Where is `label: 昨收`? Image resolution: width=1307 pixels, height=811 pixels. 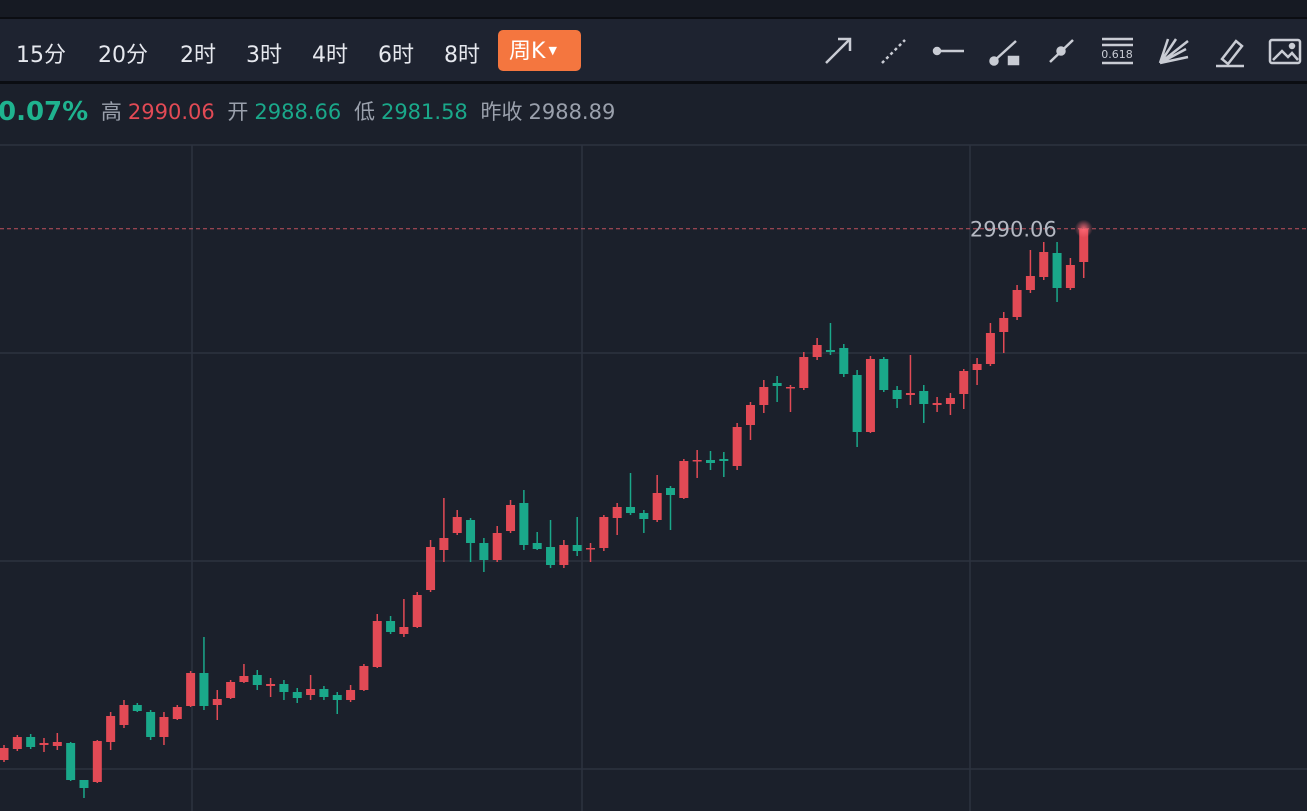
label: 昨收 is located at coordinates (501, 112).